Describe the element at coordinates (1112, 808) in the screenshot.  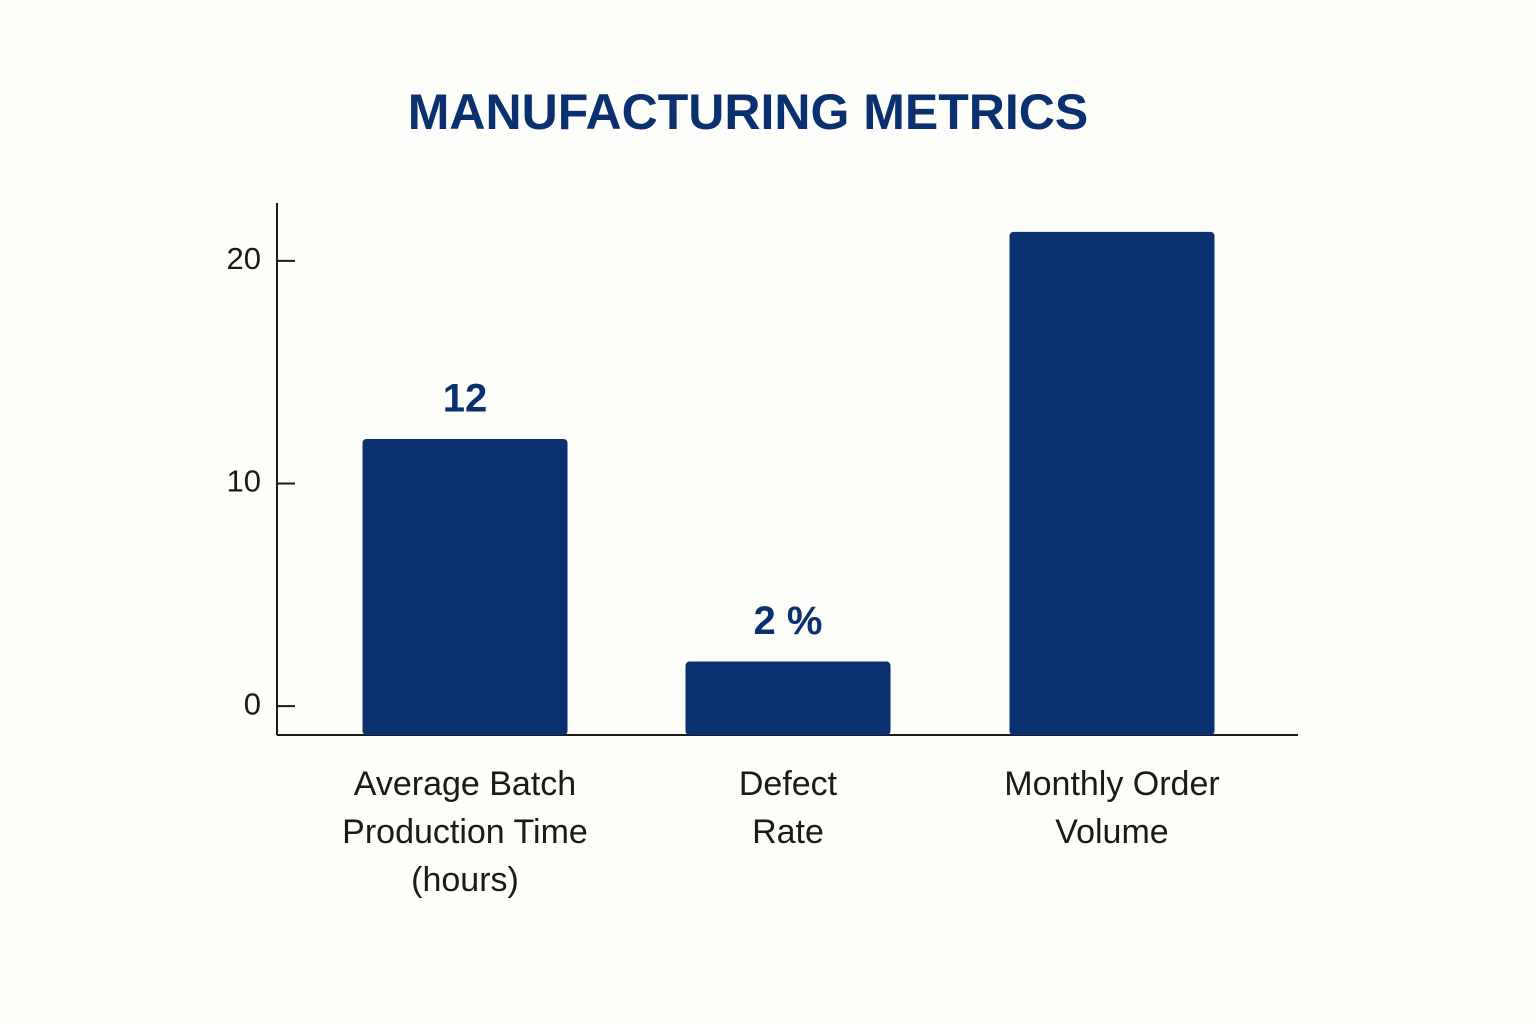
I see `x-tick-label: Monthly Order Volume` at that location.